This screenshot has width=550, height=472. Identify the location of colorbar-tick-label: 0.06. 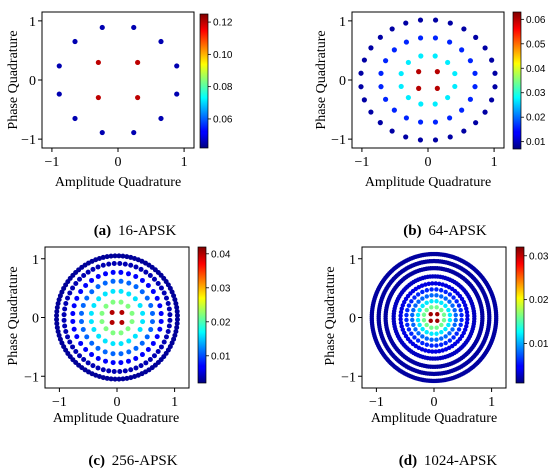
(223, 119).